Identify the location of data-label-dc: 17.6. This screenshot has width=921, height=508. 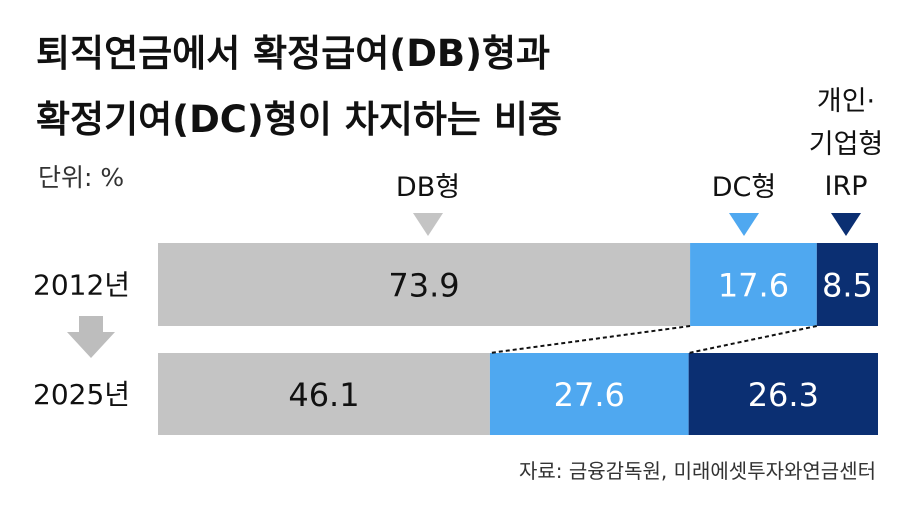
(753, 286).